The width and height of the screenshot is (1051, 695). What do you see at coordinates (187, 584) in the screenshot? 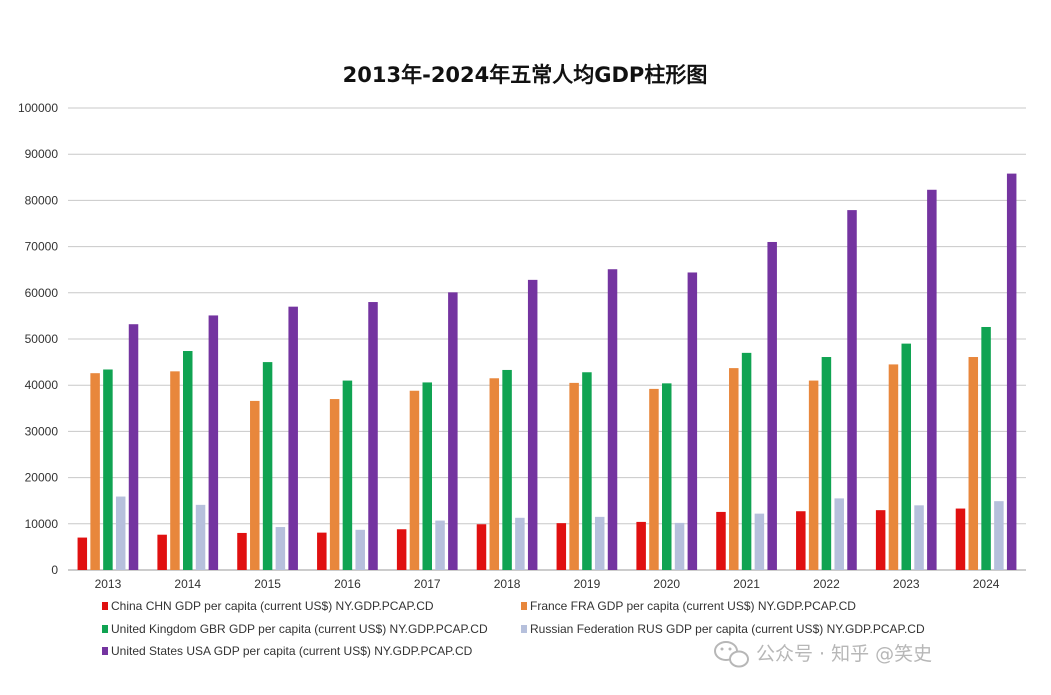
I see `x-tick-label: 2014` at bounding box center [187, 584].